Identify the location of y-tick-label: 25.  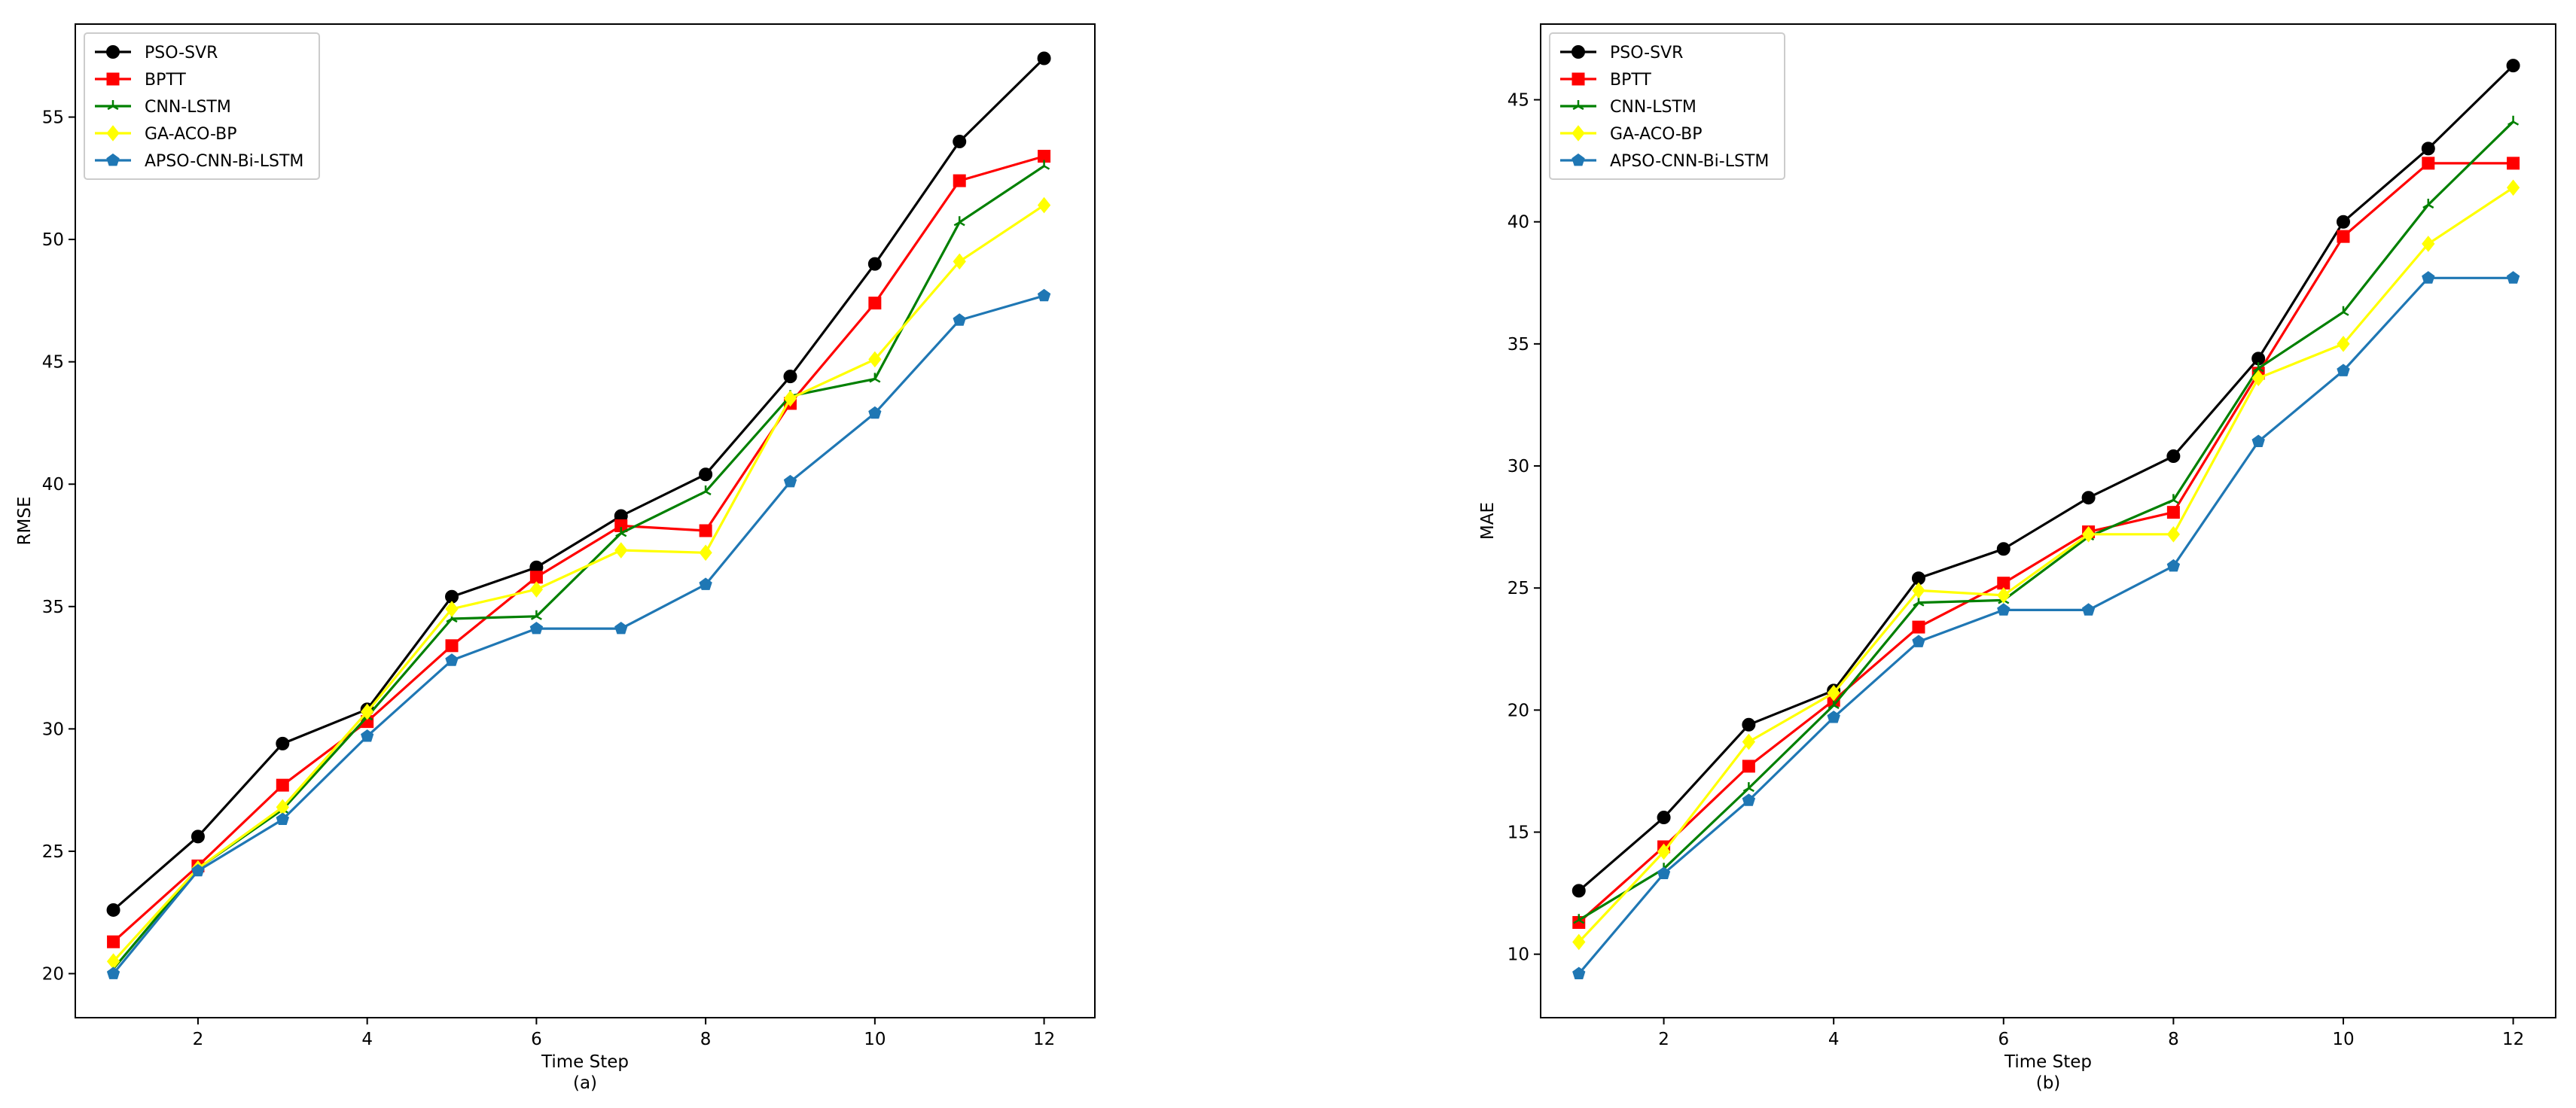
(53, 852).